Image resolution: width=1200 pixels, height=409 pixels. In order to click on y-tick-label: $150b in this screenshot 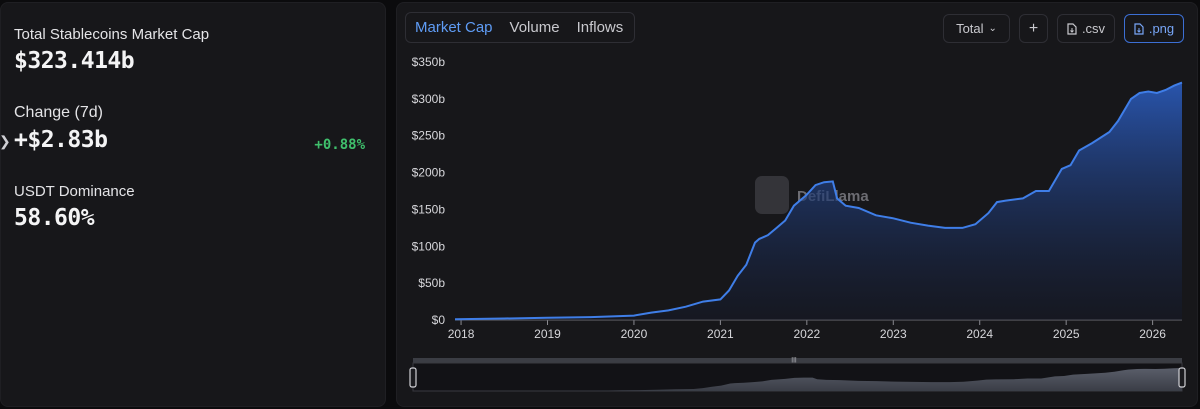, I will do `click(429, 209)`.